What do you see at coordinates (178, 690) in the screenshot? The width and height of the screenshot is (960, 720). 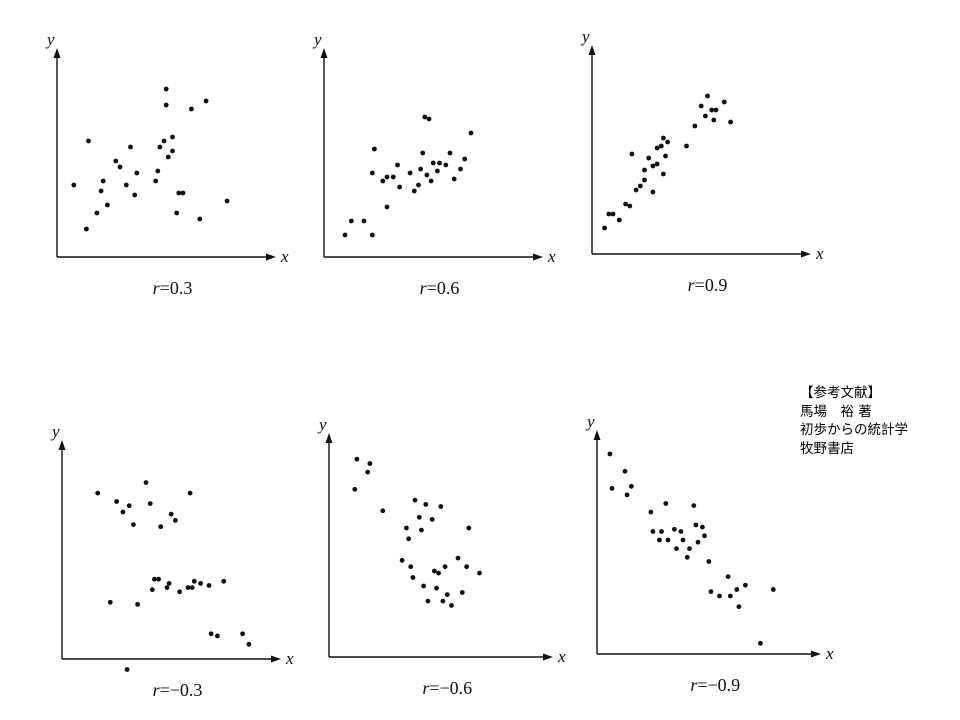 I see `correlation-label: r=−0.3` at bounding box center [178, 690].